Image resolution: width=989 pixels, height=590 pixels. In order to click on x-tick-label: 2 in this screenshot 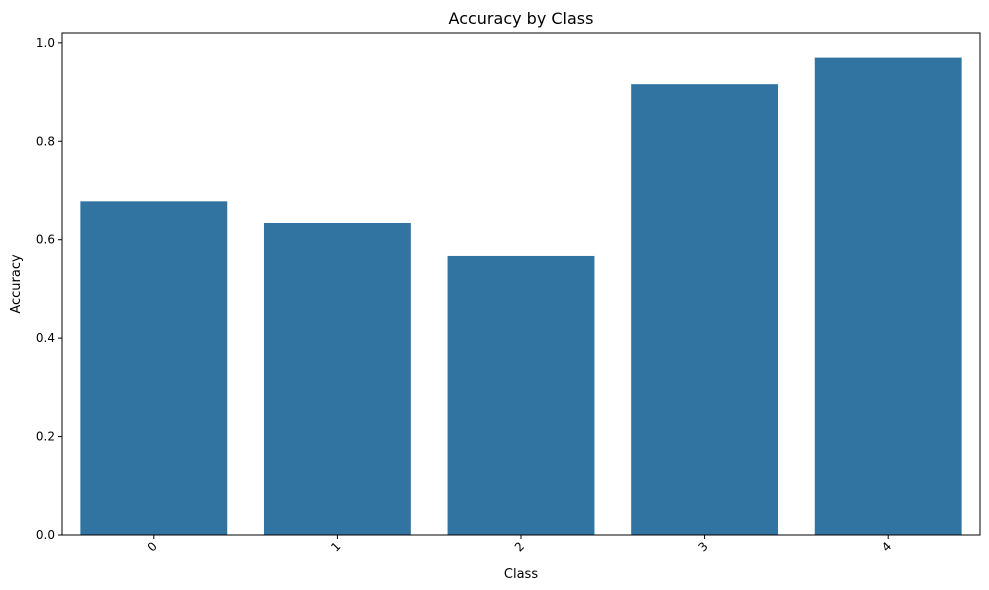, I will do `click(519, 546)`.